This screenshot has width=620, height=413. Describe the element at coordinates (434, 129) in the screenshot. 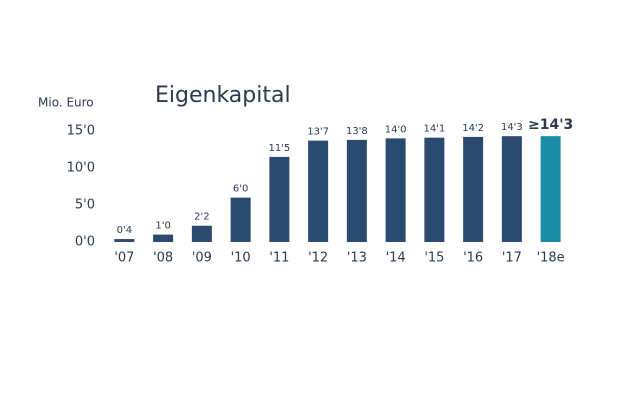

I see `value-label: 14'1` at that location.